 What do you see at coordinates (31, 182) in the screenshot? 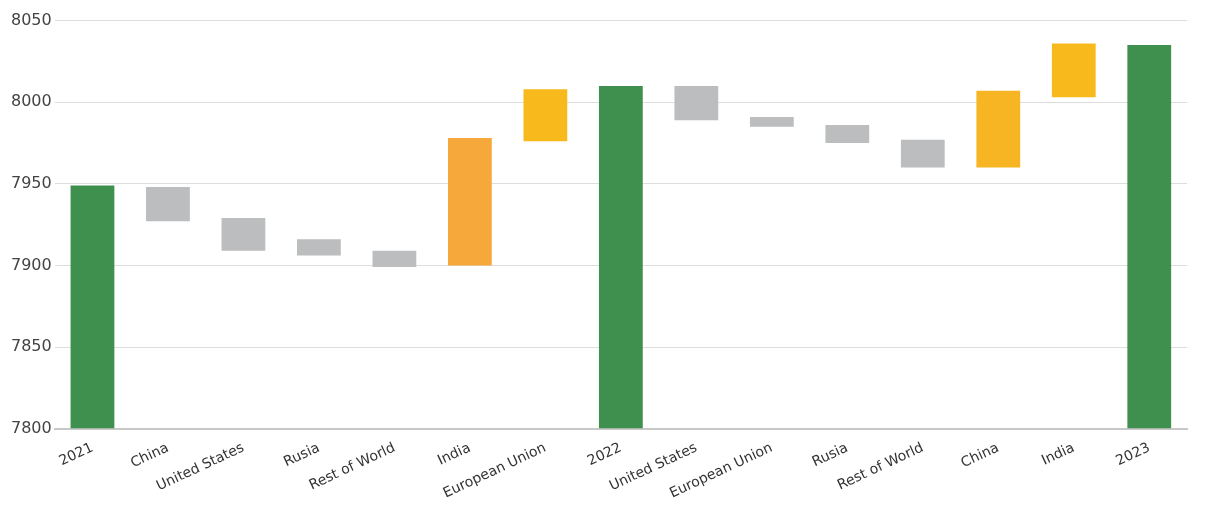
I see `y-tick-label: 7950` at bounding box center [31, 182].